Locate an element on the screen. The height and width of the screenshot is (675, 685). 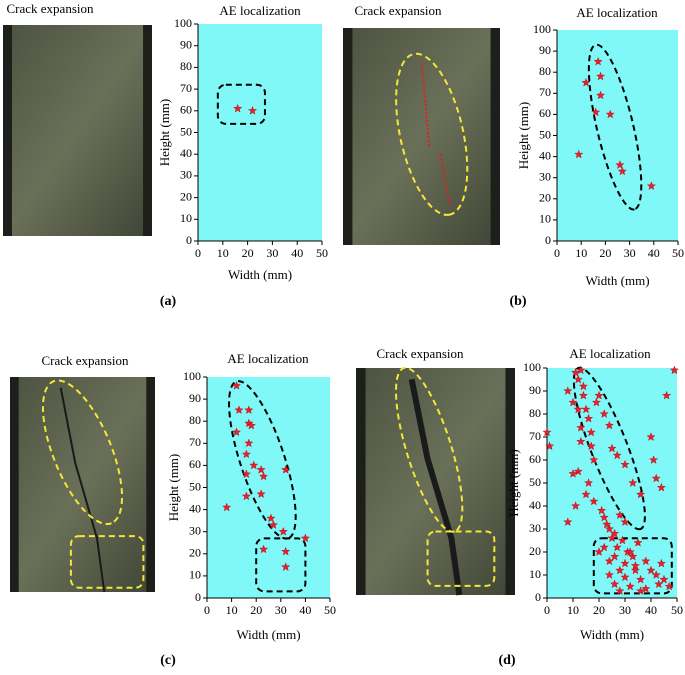
photo-title: Crack expansion is located at coordinates (398, 10).